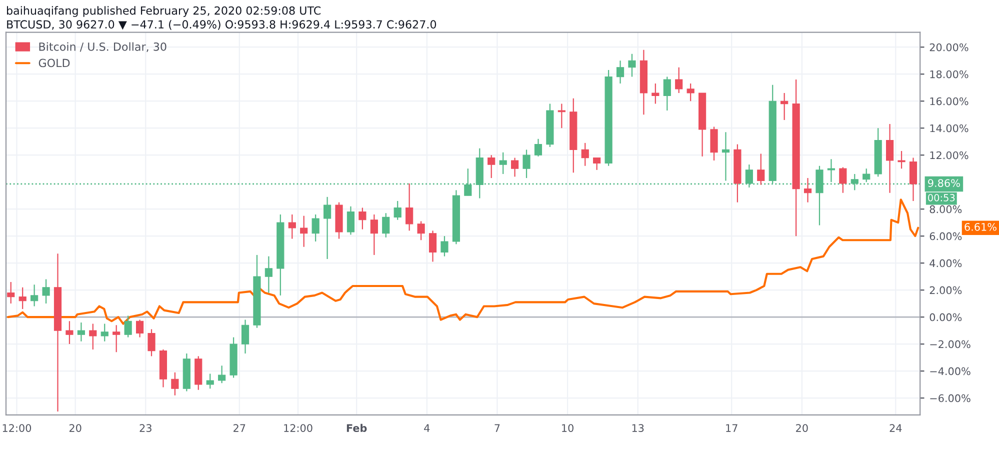 This screenshot has height=461, width=999. Describe the element at coordinates (944, 183) in the screenshot. I see `ref-line-label: 9.86%` at that location.